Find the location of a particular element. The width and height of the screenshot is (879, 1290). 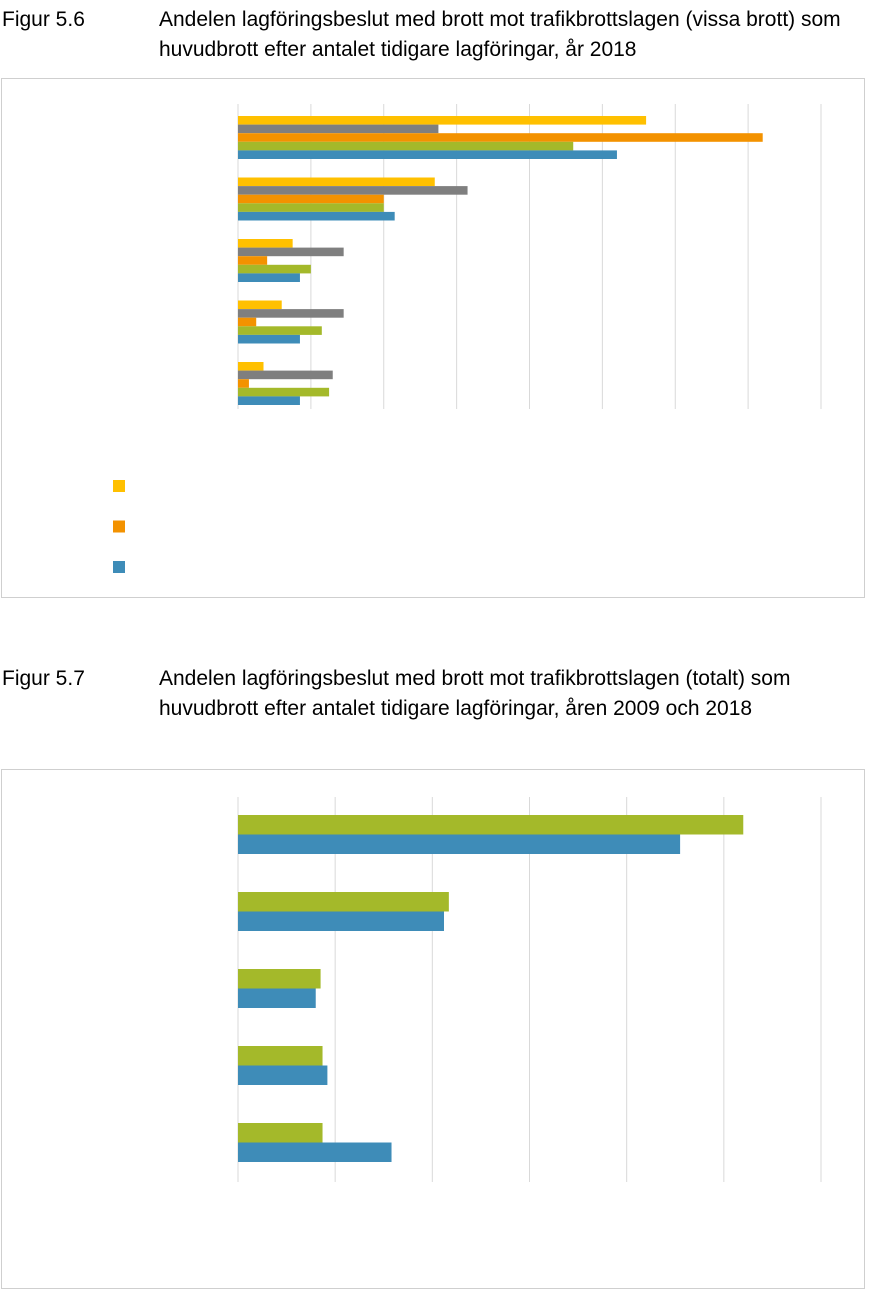

figure-label: Figur 5.7 is located at coordinates (43, 678).